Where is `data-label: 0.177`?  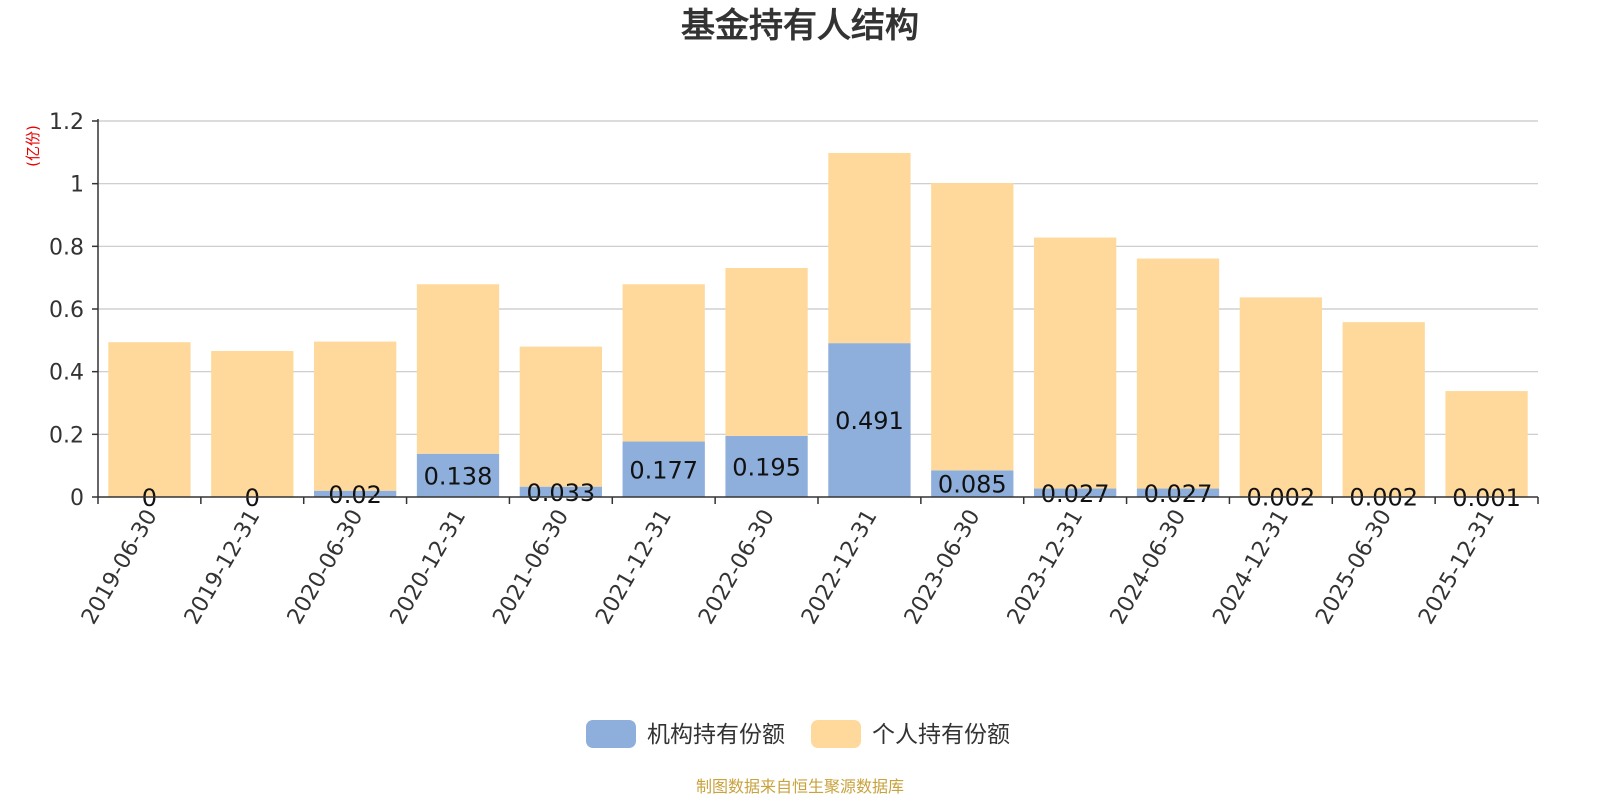
data-label: 0.177 is located at coordinates (663, 470).